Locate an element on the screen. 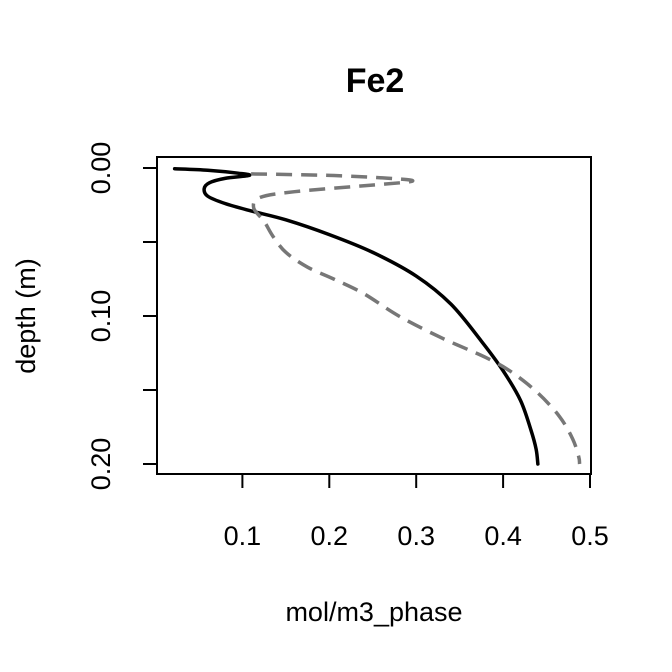 This screenshot has height=672, width=672. y-axis: 0.00 0.10 0.20 is located at coordinates (122, 316).